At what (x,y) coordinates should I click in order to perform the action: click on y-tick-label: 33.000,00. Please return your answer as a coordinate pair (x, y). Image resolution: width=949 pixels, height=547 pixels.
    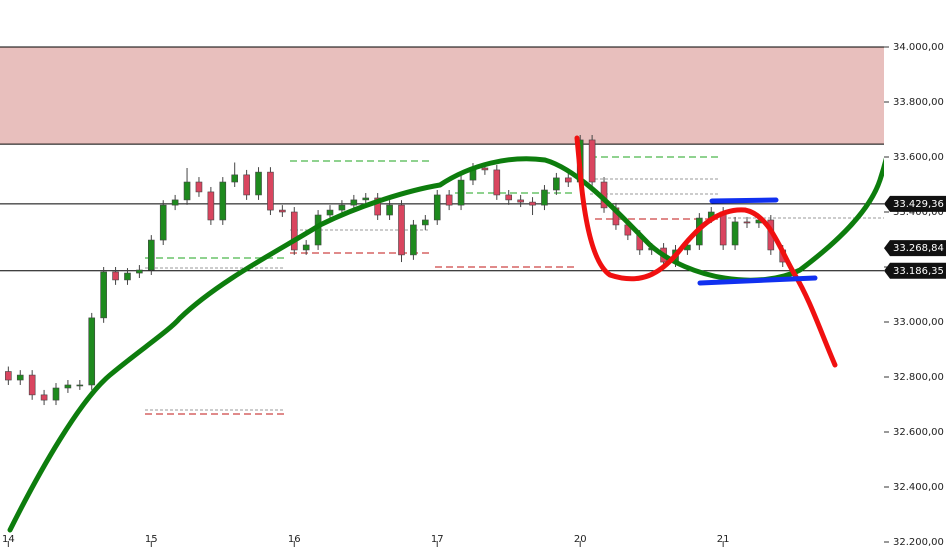
    Looking at the image, I should click on (918, 322).